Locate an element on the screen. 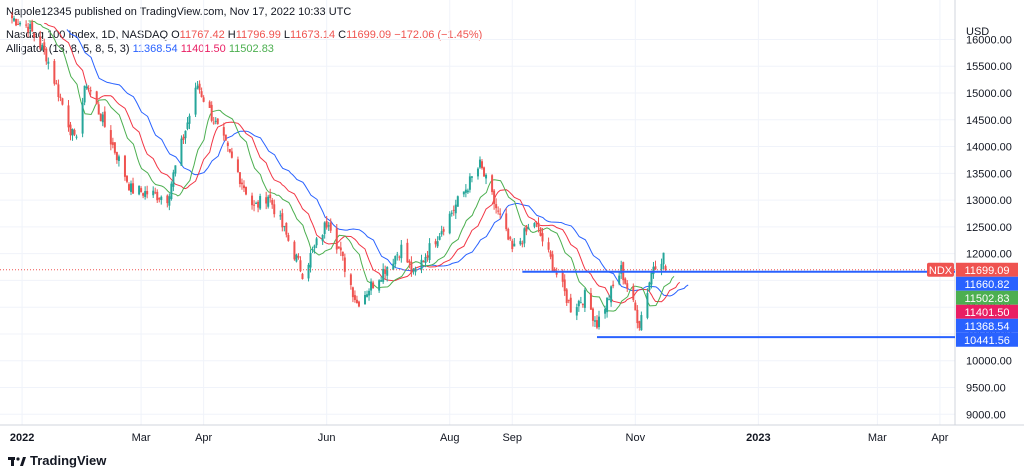 The width and height of the screenshot is (1024, 475). symbol-name: Nasdaq 100 Index, 1D, NASDAQ is located at coordinates (87, 35).